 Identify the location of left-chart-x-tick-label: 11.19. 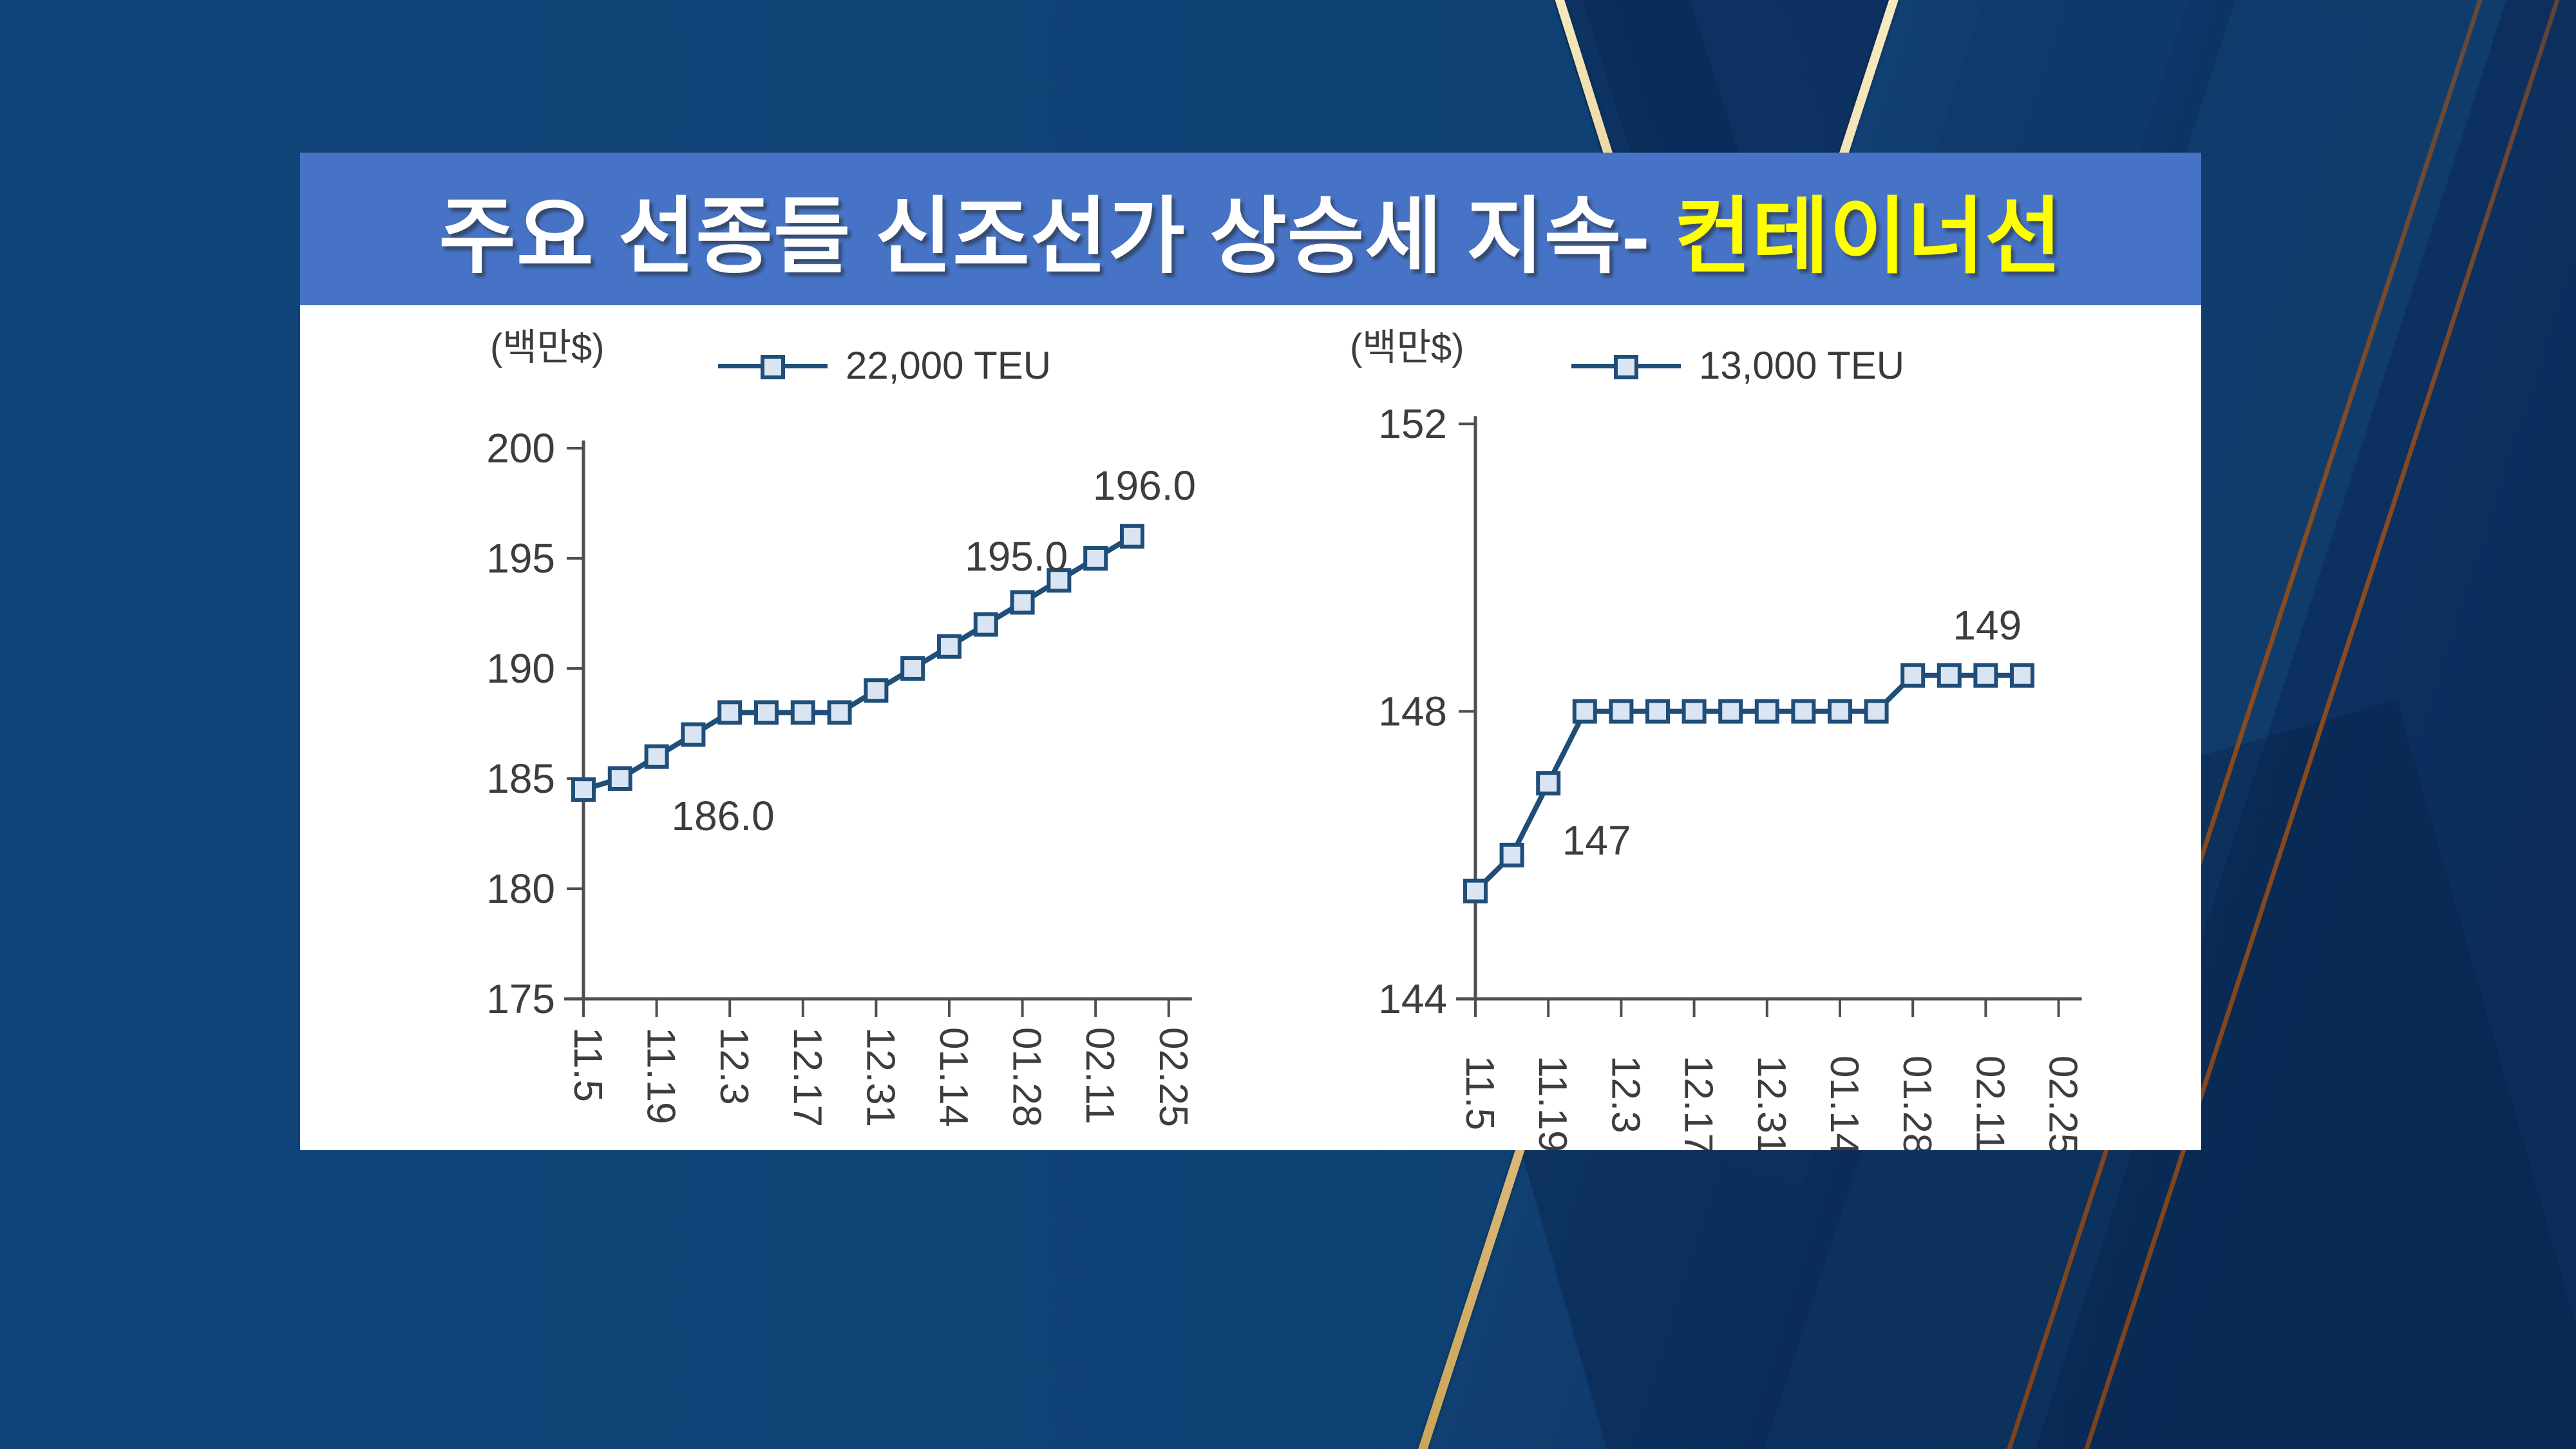
(661, 1075).